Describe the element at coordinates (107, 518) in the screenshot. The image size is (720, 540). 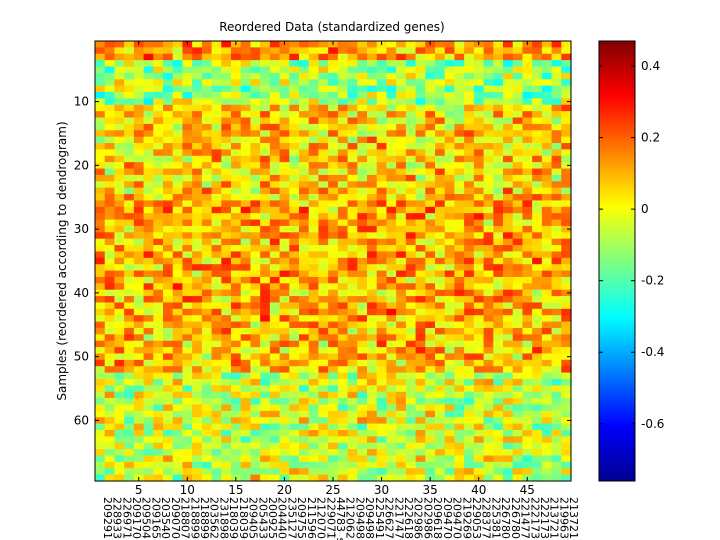
I see `column-label: 209291` at that location.